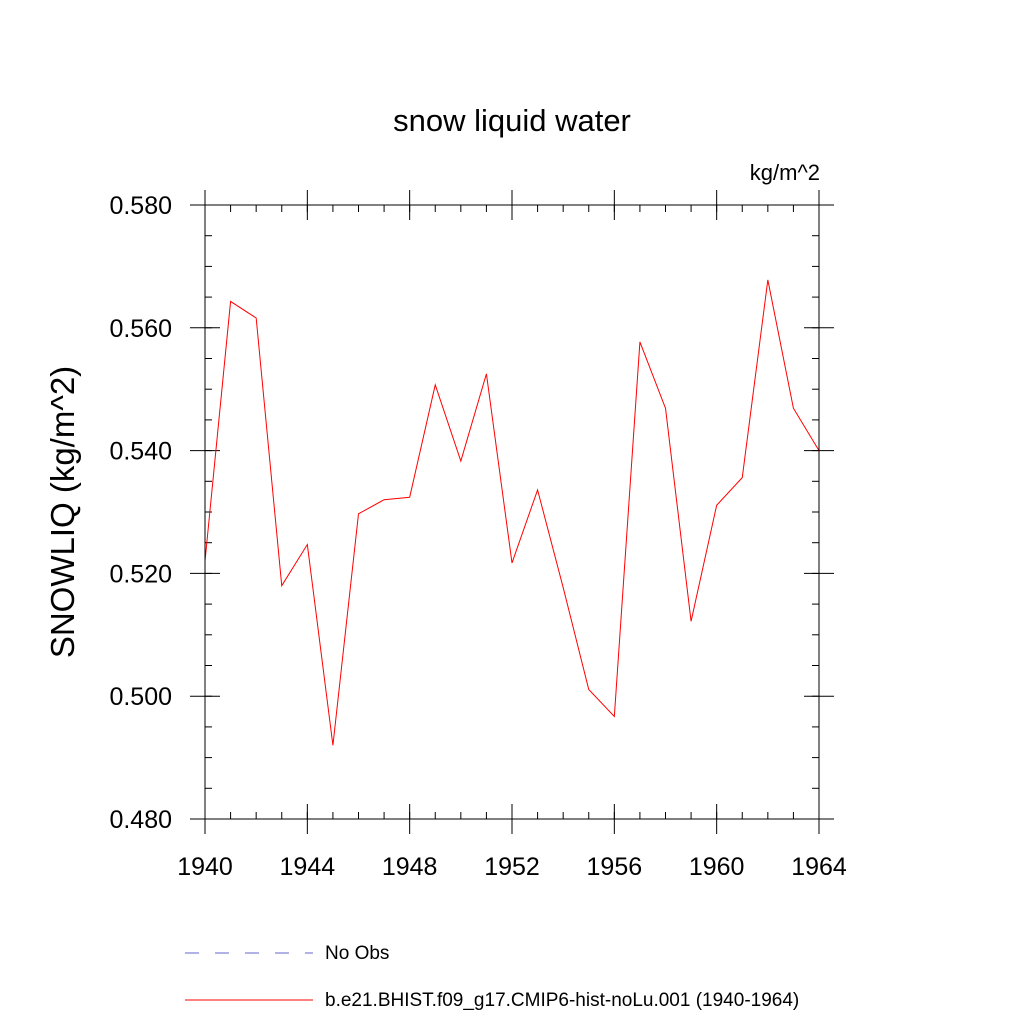  Describe the element at coordinates (140, 820) in the screenshot. I see `y-tick-label: 0.480` at that location.